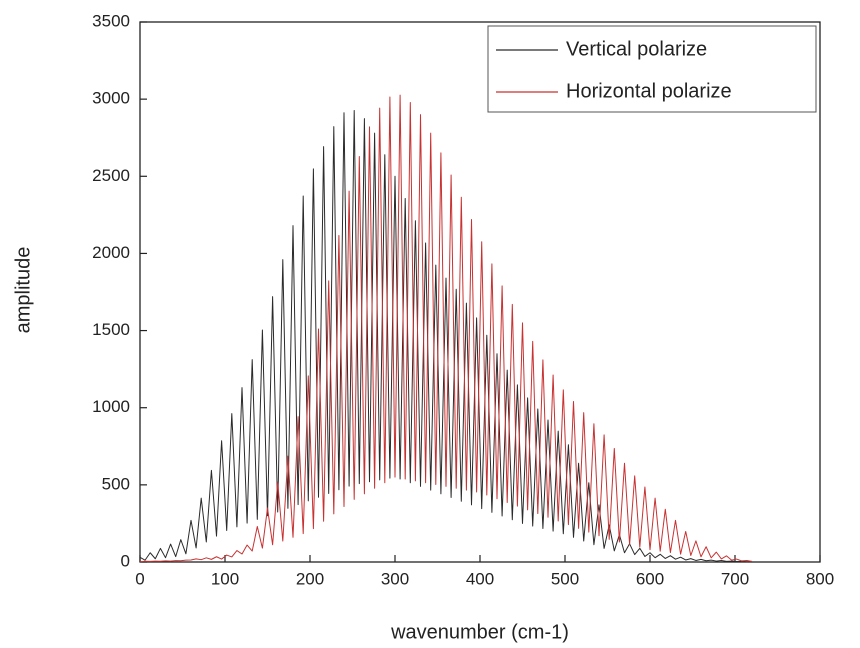 Image resolution: width=860 pixels, height=648 pixels. I want to click on y-tick-label: 1000, so click(111, 406).